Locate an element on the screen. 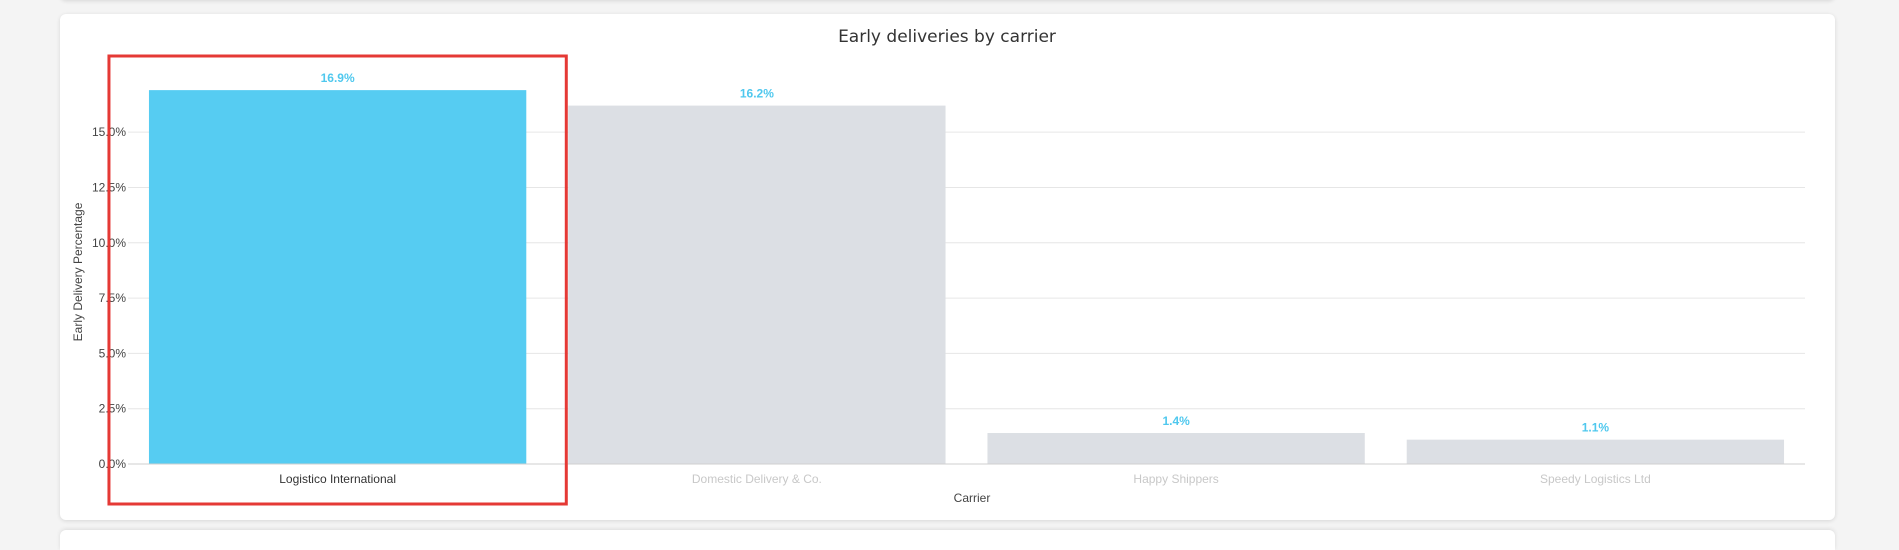 The image size is (1899, 550). data-label: 1.1% is located at coordinates (1596, 428).